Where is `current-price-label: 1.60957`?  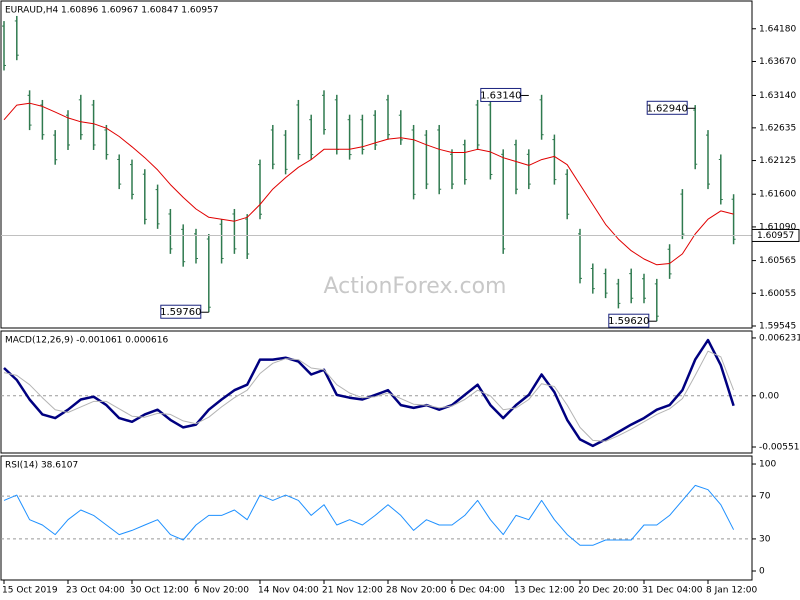
current-price-label: 1.60957 is located at coordinates (775, 236).